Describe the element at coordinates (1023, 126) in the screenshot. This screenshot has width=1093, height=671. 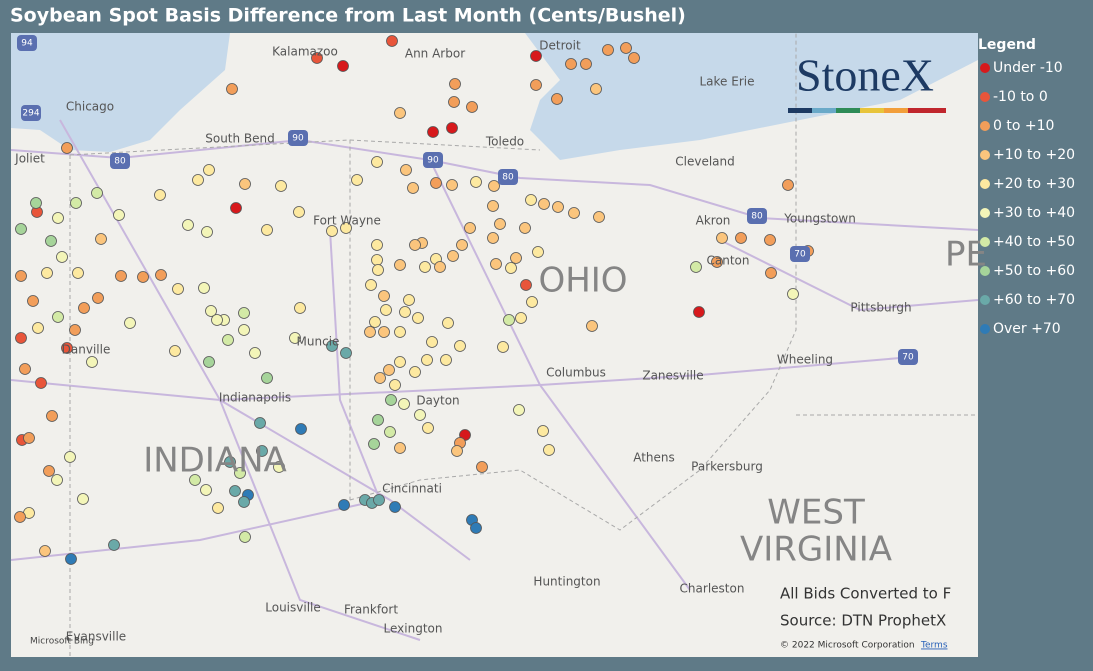
I see `legend-label: 0 to +10` at that location.